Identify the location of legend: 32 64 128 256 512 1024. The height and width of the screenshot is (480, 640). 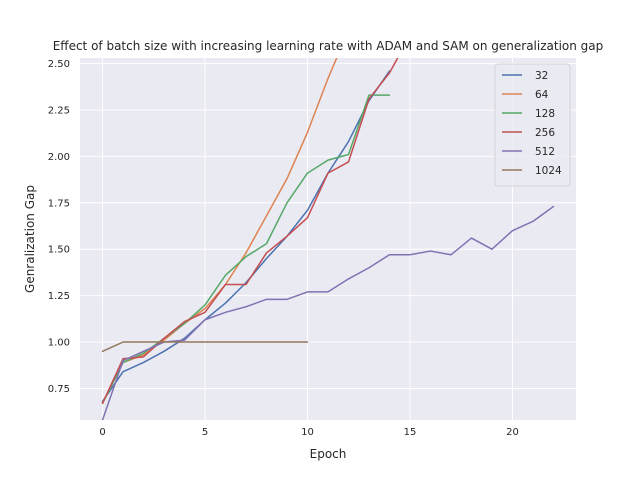
(532, 125).